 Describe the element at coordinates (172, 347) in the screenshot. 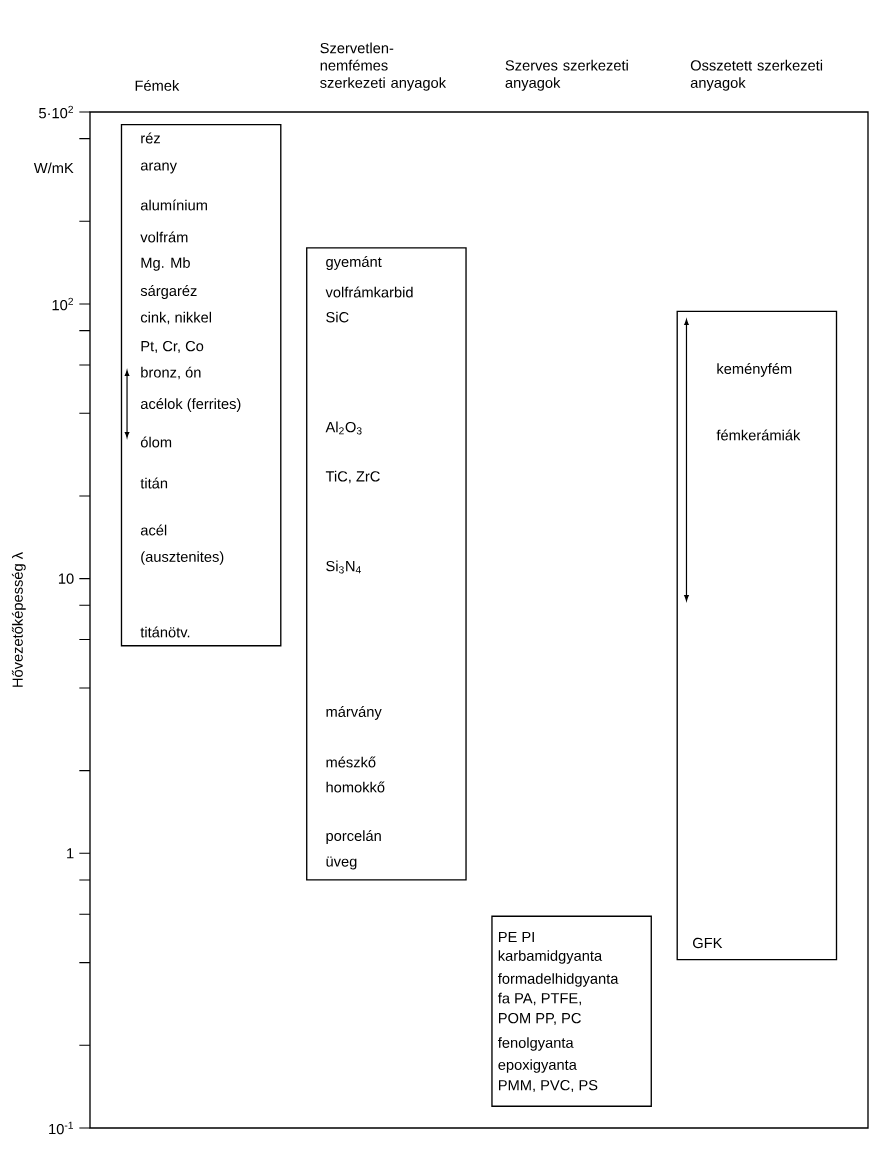

I see `annotation: Pt, Cr, Co` at that location.